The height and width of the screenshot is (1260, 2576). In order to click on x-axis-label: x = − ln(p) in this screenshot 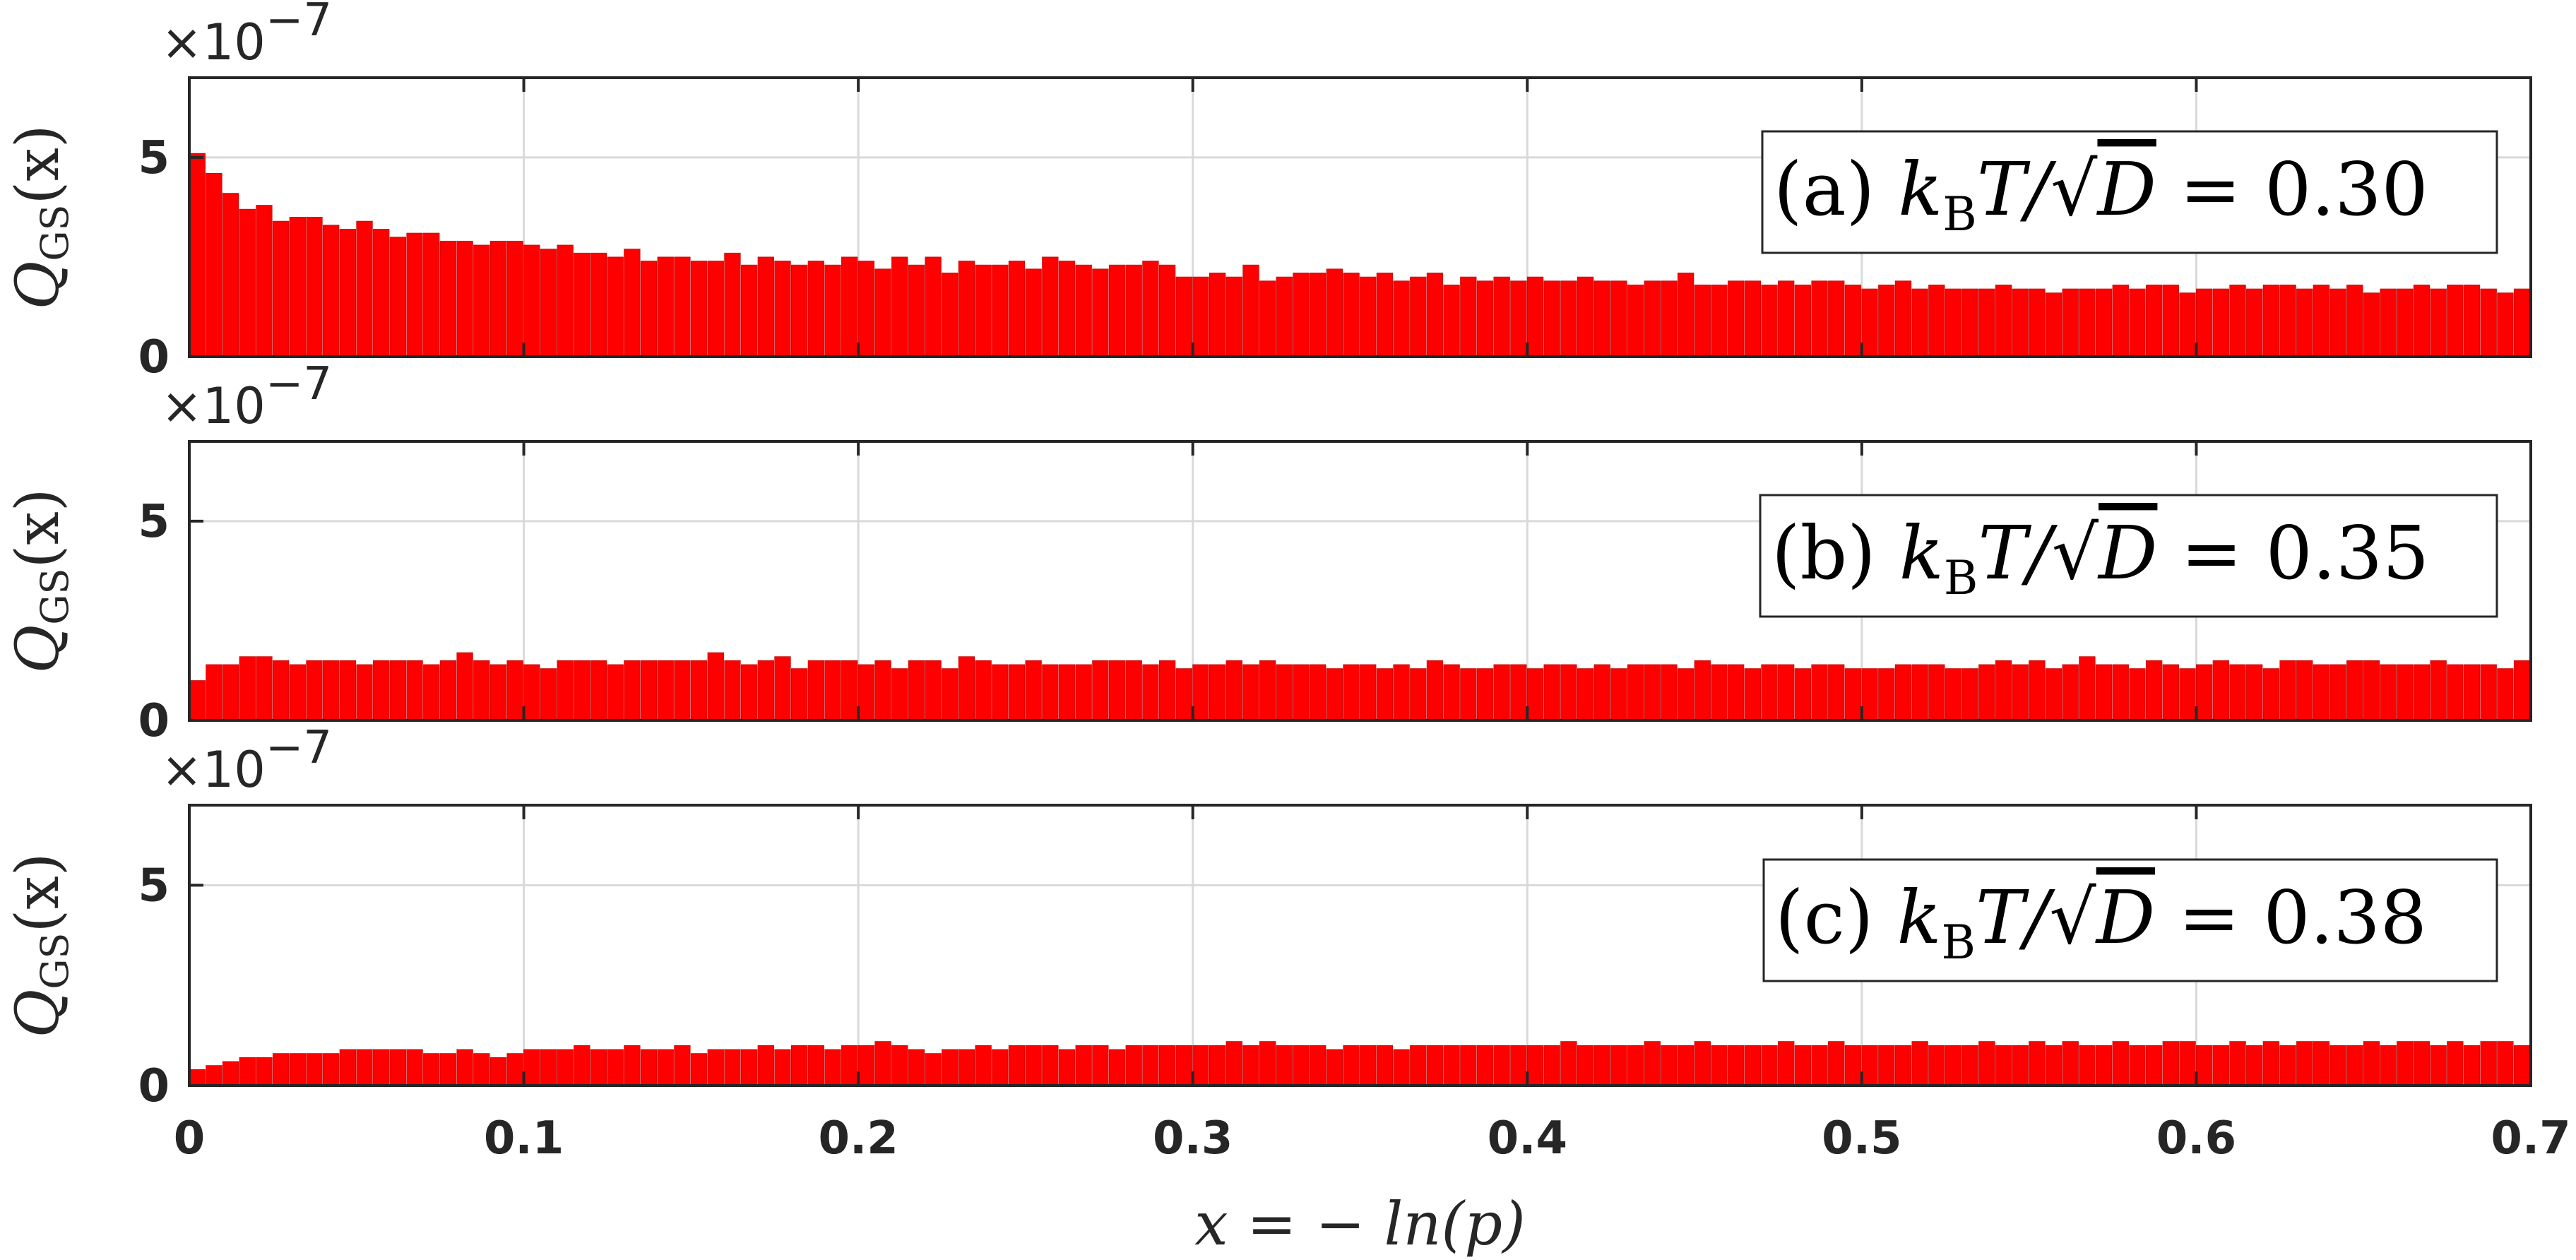, I will do `click(1360, 1224)`.